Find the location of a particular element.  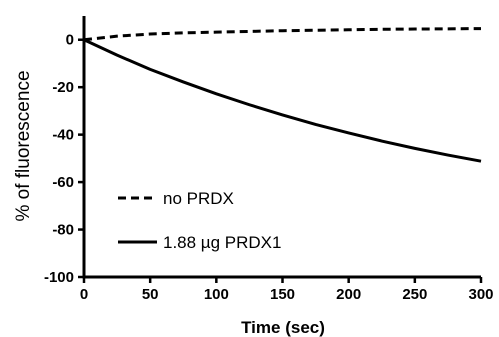

y-tick-label: -100 is located at coordinates (59, 277).